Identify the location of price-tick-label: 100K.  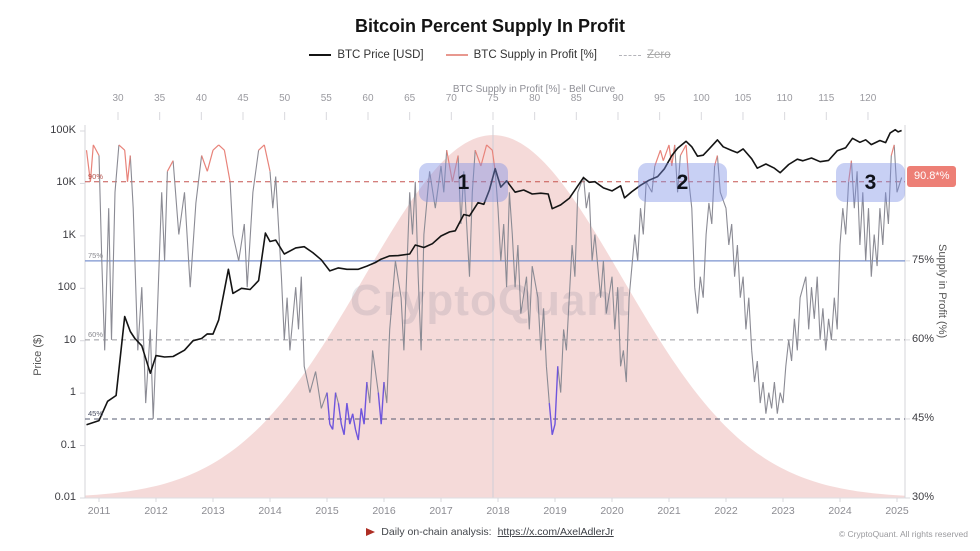
(63, 130).